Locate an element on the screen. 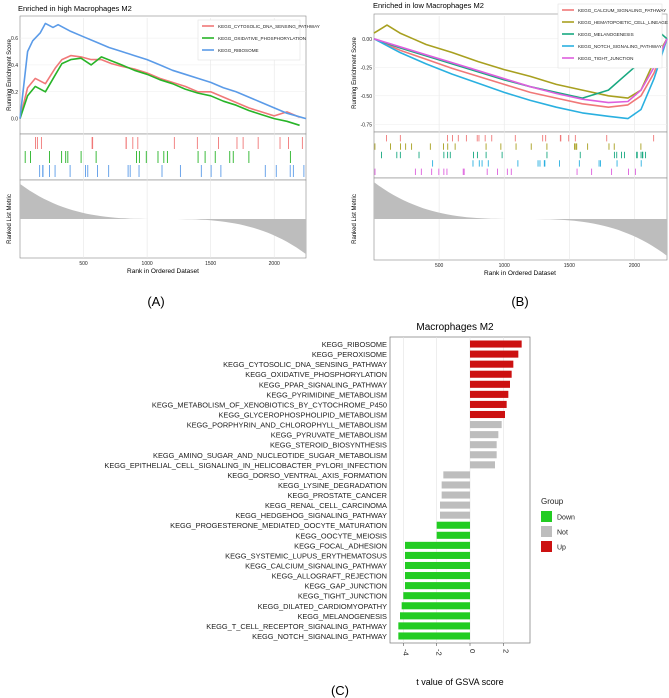 The width and height of the screenshot is (669, 698). b-ytick-label-1: -0.25 is located at coordinates (367, 68).